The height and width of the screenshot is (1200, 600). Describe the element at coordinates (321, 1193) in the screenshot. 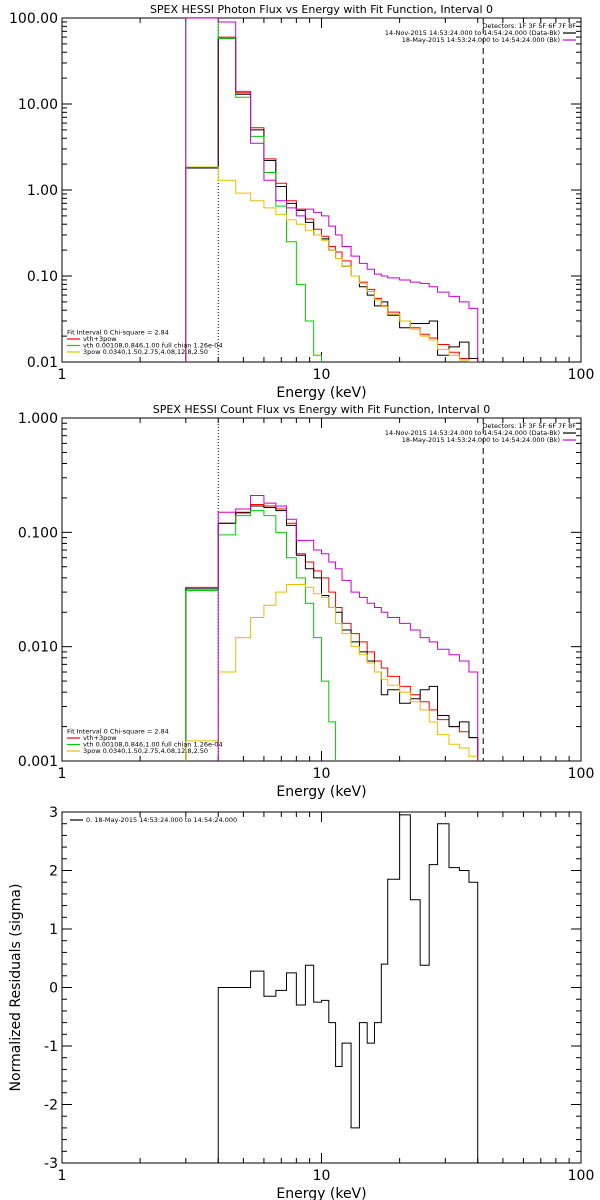

I see `residuals-xlabel: Energy (keV)` at that location.